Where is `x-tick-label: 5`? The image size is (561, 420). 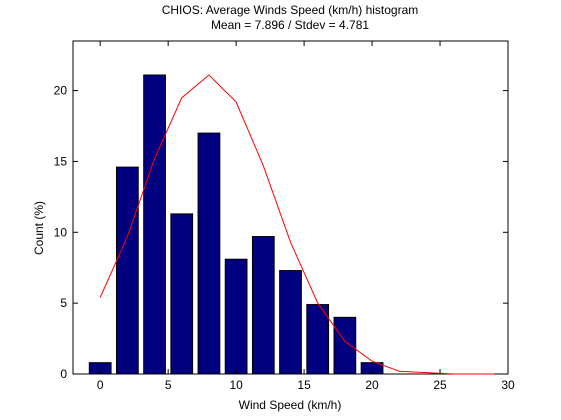
x-tick-label: 5 is located at coordinates (168, 385).